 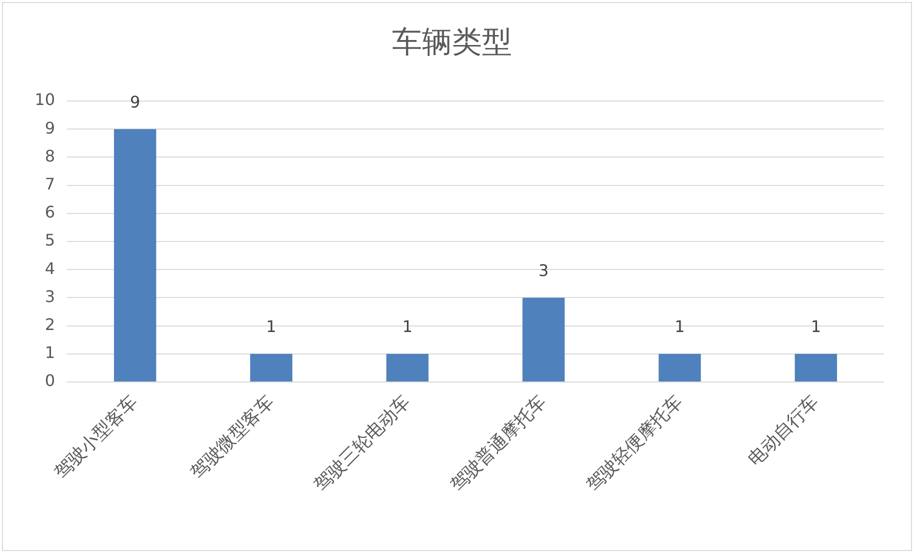 What do you see at coordinates (49, 268) in the screenshot?
I see `y-tick-label: 4` at bounding box center [49, 268].